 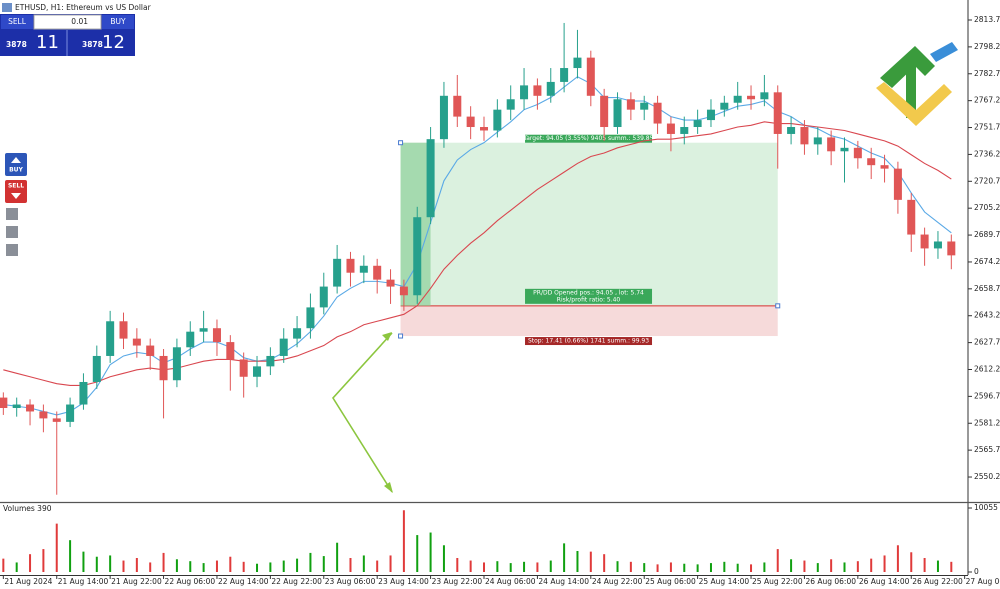 What do you see at coordinates (617, 581) in the screenshot?
I see `x-tick-label: 24 Aug 22:00` at bounding box center [617, 581].